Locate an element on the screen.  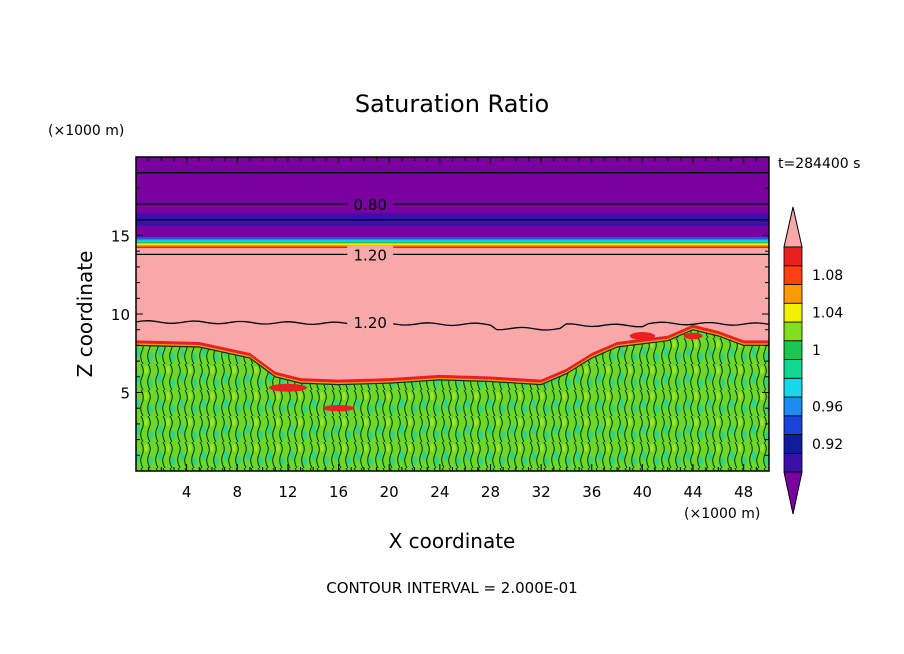
x-tick-label: 48 is located at coordinates (743, 492).